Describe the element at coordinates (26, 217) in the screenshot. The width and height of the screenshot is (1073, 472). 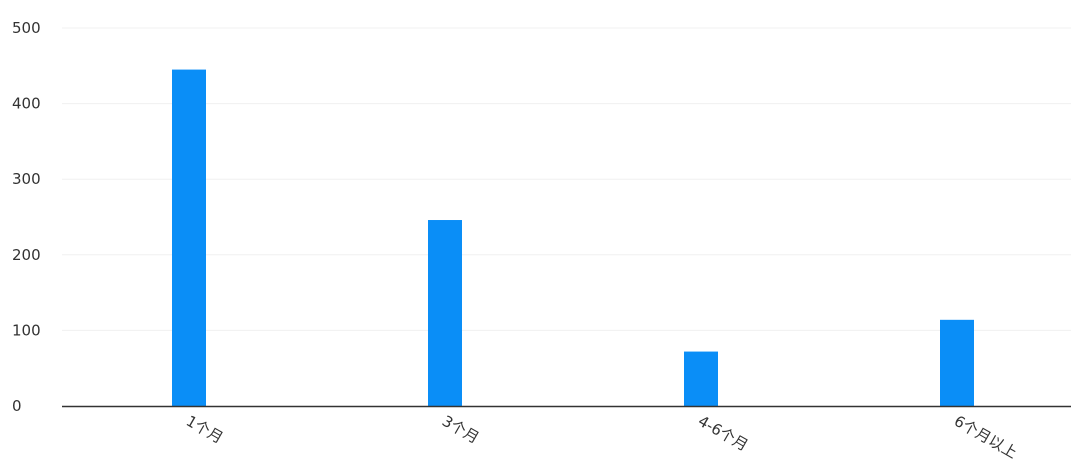
I see `y-axis-tick-labels: 0 100 200 300 400 500` at that location.